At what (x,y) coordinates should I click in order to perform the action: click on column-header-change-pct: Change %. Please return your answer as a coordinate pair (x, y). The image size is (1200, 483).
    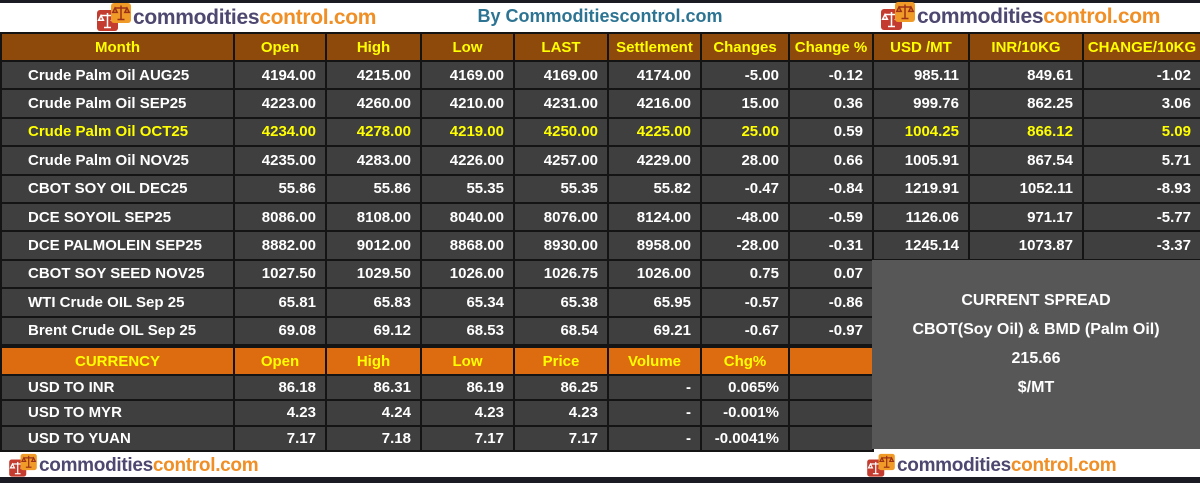
    Looking at the image, I should click on (831, 47).